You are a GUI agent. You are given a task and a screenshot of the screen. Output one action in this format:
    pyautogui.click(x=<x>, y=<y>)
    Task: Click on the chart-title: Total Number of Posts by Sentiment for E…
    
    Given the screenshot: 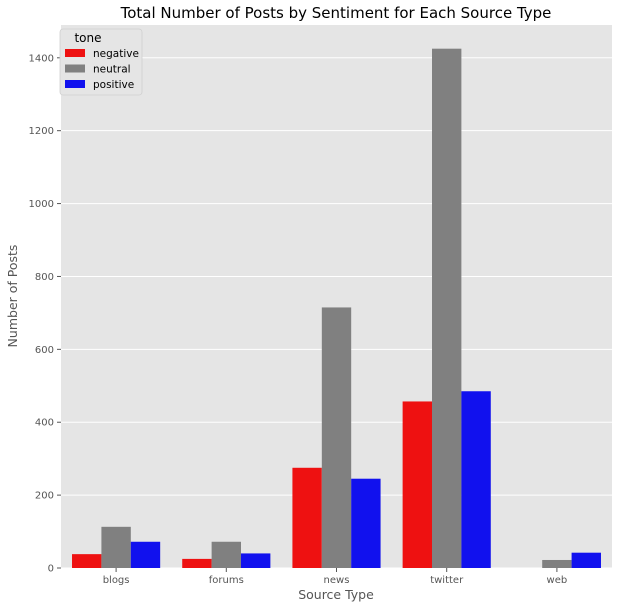 What is the action you would take?
    pyautogui.click(x=336, y=13)
    